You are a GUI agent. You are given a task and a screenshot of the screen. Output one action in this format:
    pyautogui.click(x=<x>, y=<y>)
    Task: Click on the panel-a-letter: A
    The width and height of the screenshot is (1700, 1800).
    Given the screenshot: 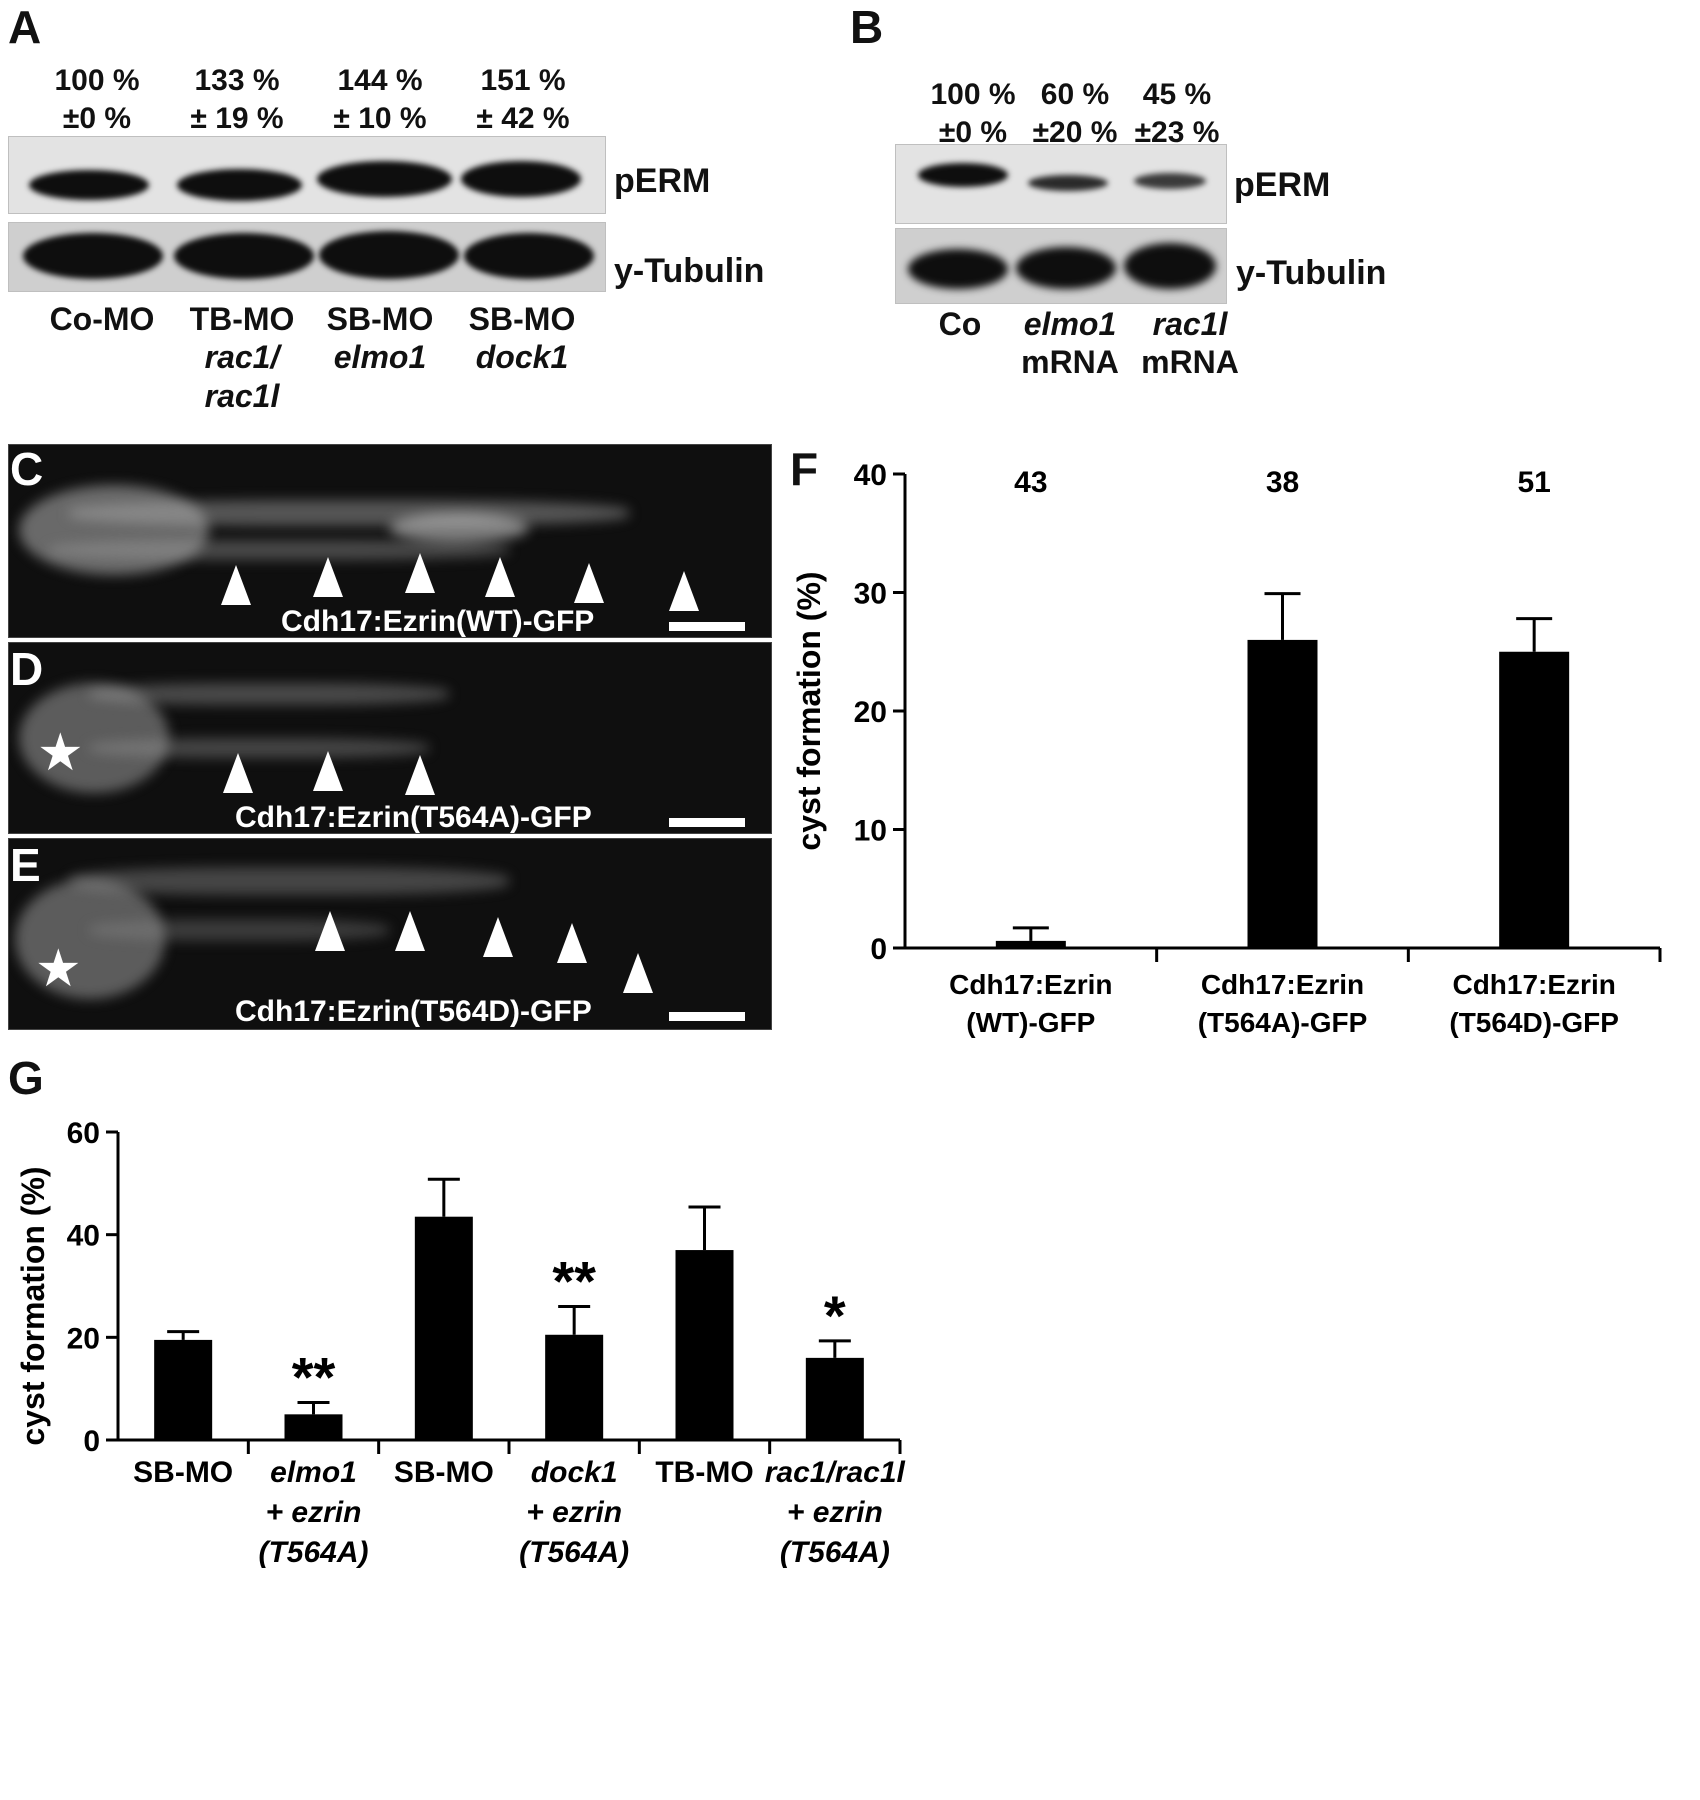 What is the action you would take?
    pyautogui.click(x=25, y=27)
    